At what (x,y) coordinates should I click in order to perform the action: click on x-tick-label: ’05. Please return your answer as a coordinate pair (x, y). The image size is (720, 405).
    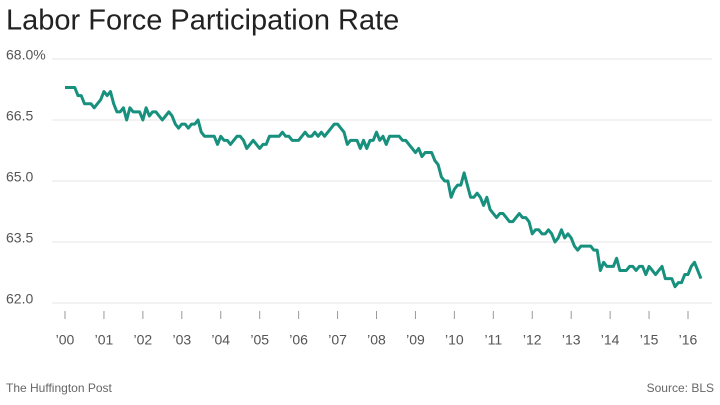
    Looking at the image, I should click on (259, 340).